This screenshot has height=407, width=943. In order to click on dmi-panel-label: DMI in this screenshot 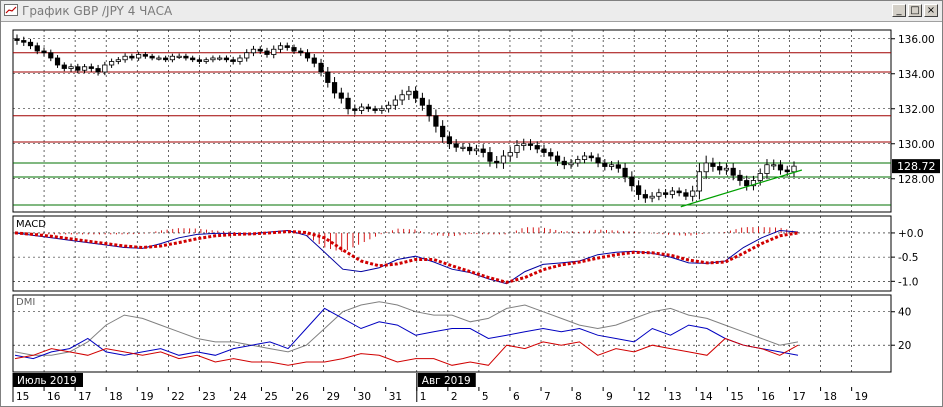, I will do `click(25, 302)`.